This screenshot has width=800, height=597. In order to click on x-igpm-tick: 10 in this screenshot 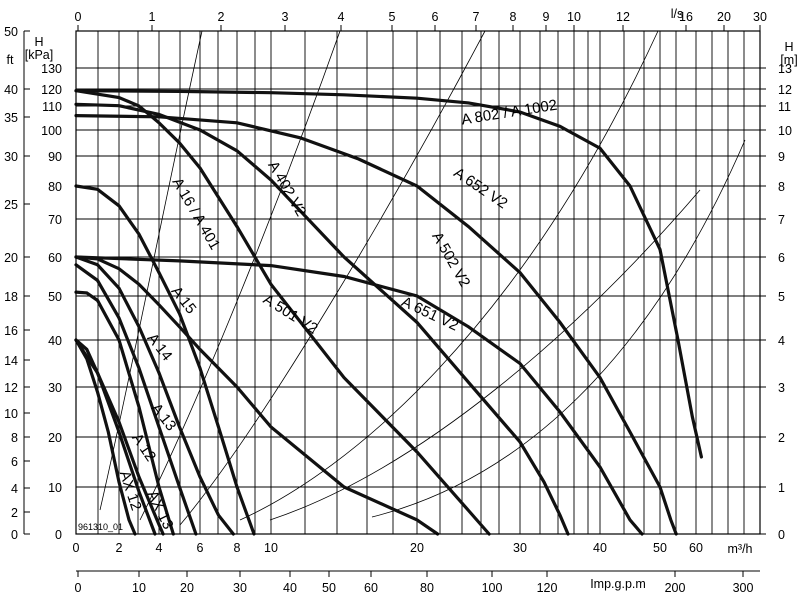, I will do `click(139, 588)`.